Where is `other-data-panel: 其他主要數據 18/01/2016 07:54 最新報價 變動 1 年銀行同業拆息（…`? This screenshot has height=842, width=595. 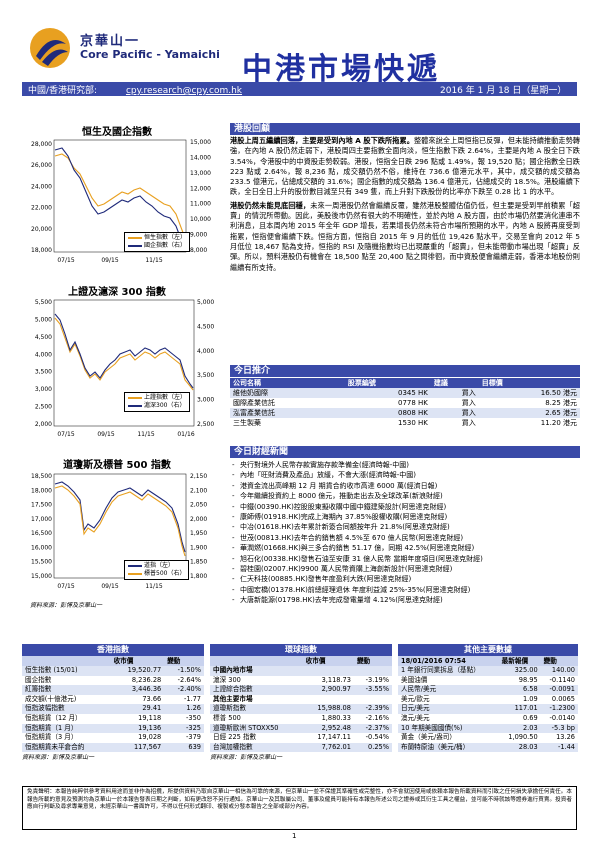 other-data-panel: 其他主要數據 18/01/2016 07:54 最新報價 變動 1 年銀行同業拆息（… is located at coordinates (488, 698).